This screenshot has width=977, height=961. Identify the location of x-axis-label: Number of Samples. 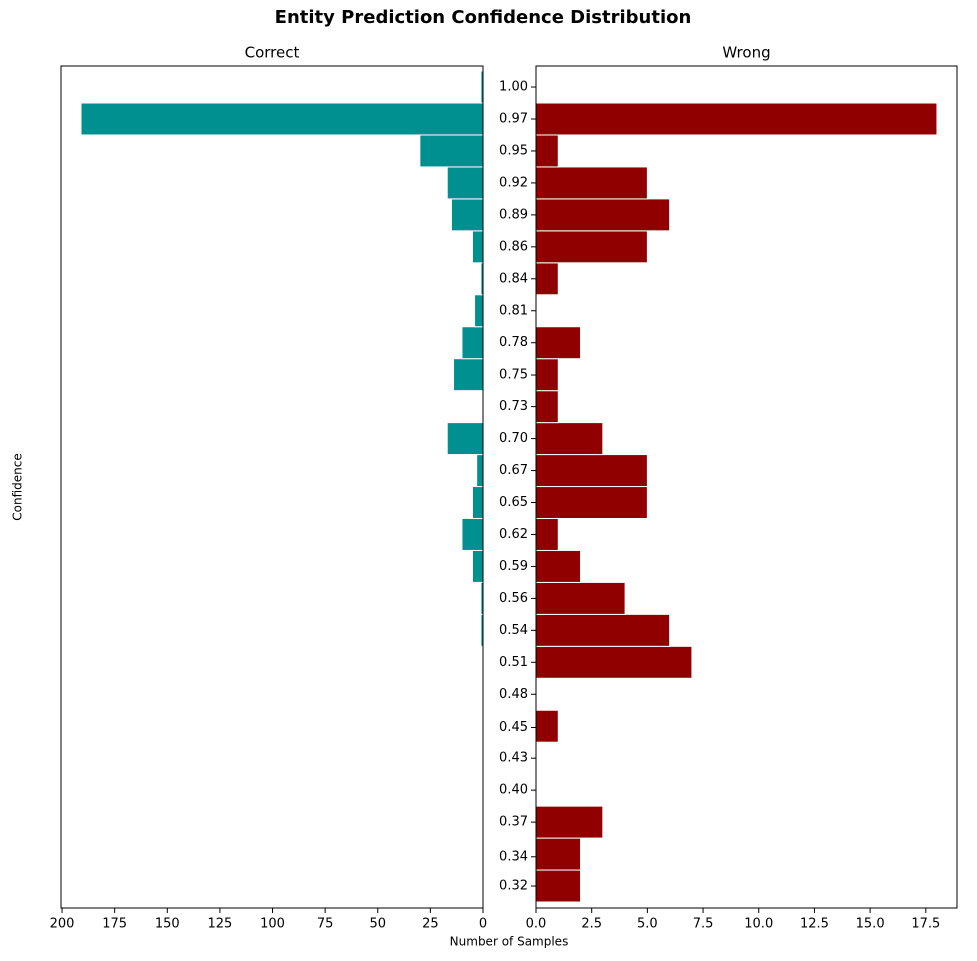
(509, 942).